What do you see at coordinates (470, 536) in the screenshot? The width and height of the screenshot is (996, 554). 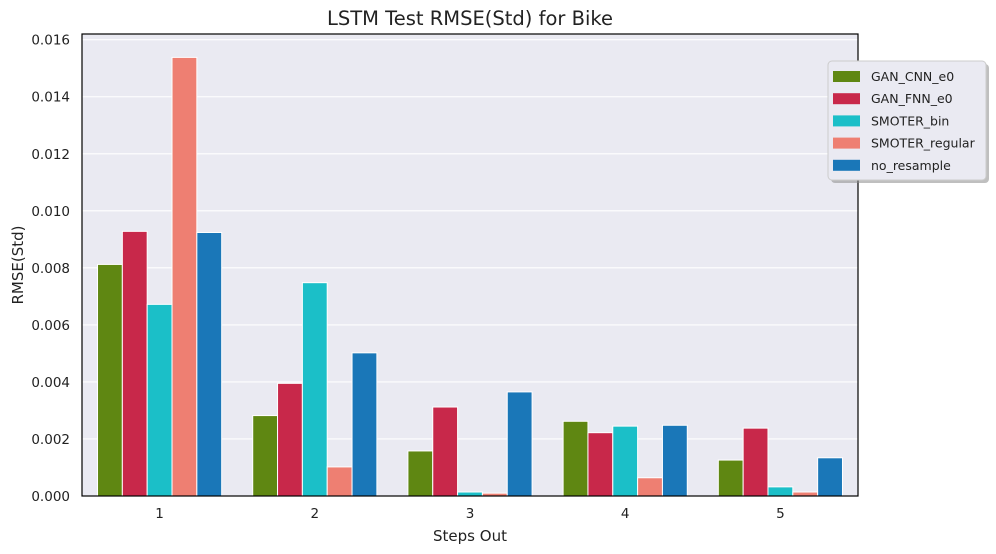 I see `x-axis-label: Steps Out` at bounding box center [470, 536].